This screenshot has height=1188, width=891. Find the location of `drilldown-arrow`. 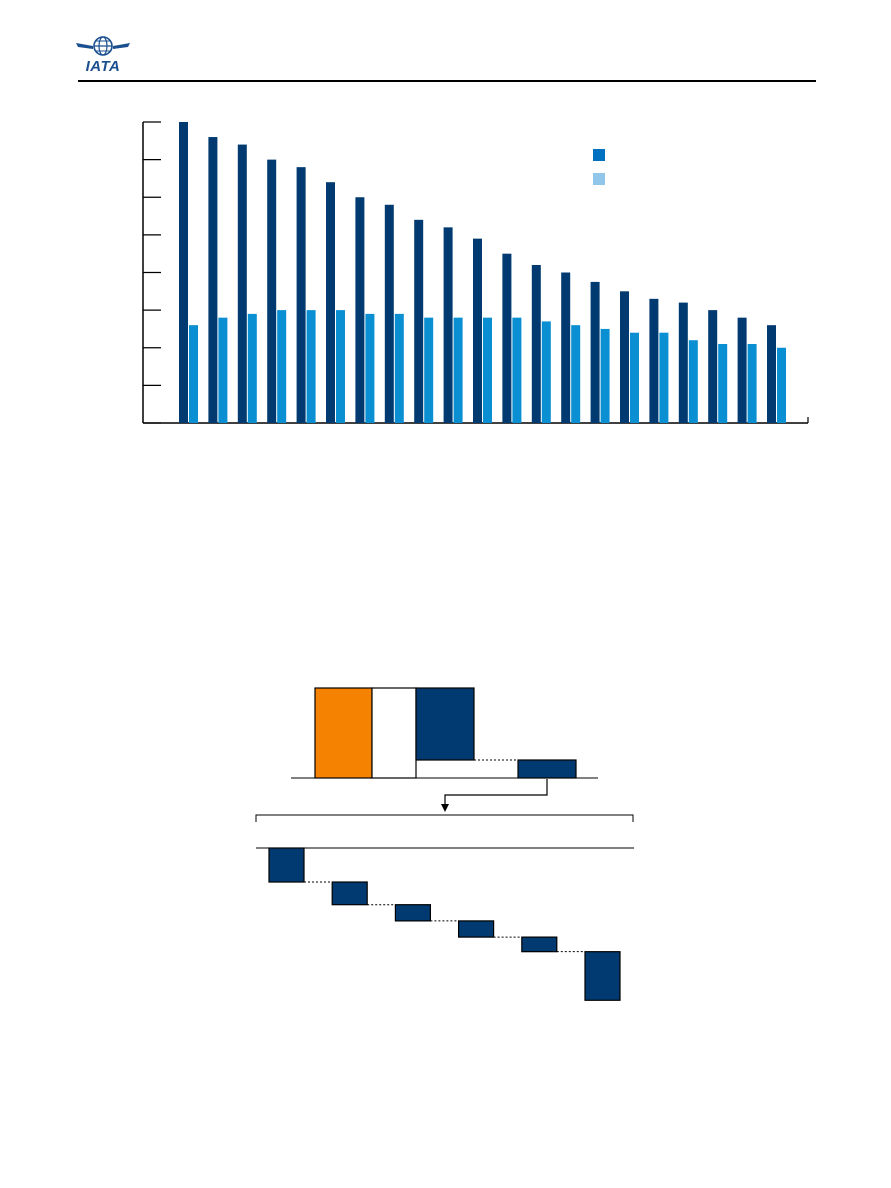

drilldown-arrow is located at coordinates (496, 792).